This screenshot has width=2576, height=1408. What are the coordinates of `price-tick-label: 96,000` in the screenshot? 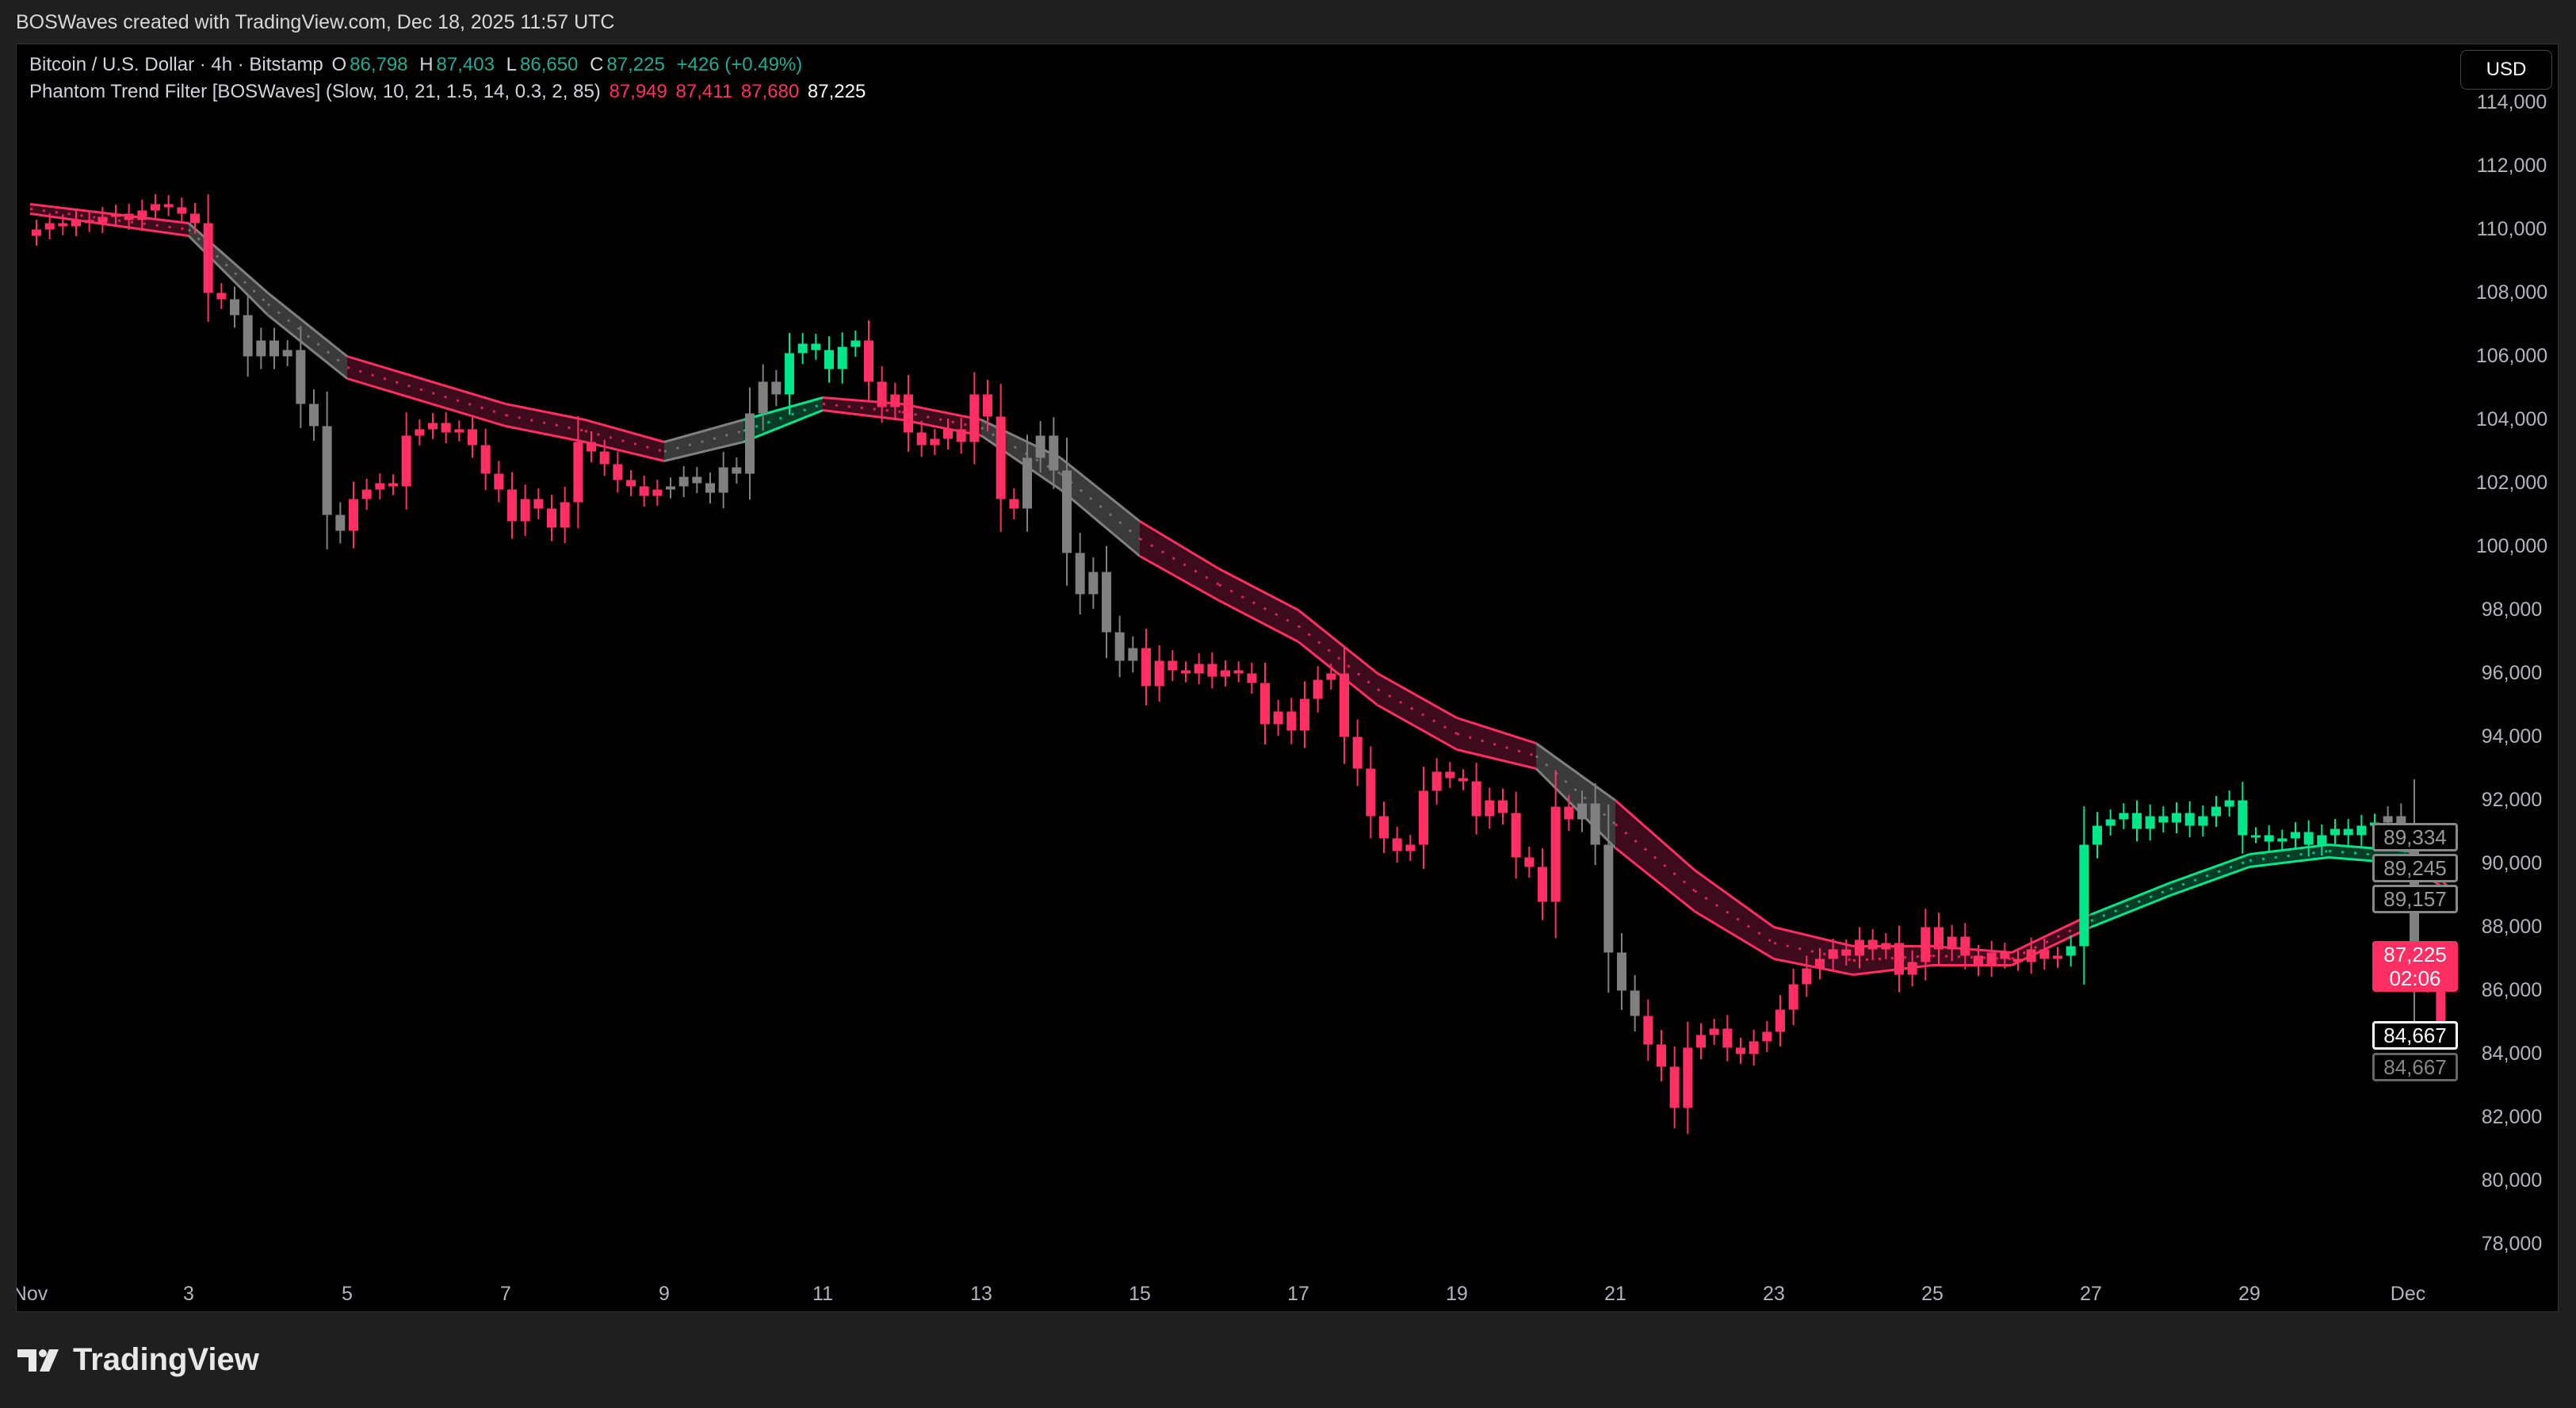 It's located at (2512, 672).